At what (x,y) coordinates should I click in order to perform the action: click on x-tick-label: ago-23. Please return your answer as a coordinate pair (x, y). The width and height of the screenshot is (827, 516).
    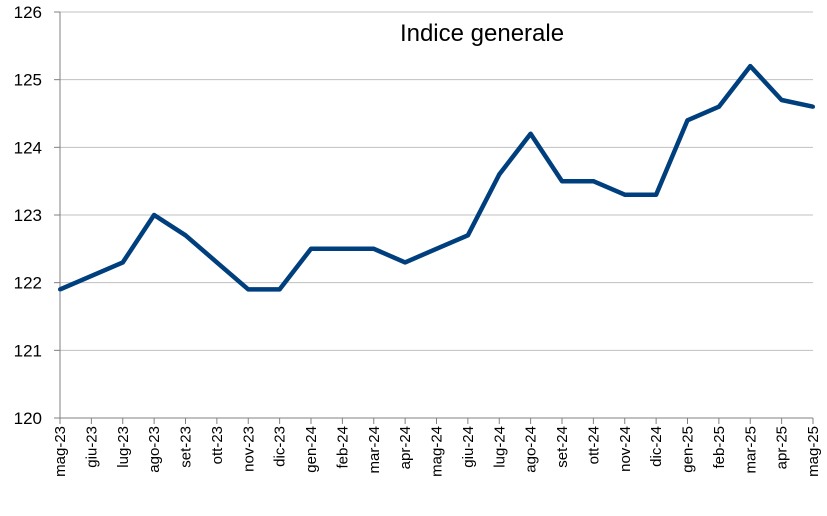
    Looking at the image, I should click on (154, 449).